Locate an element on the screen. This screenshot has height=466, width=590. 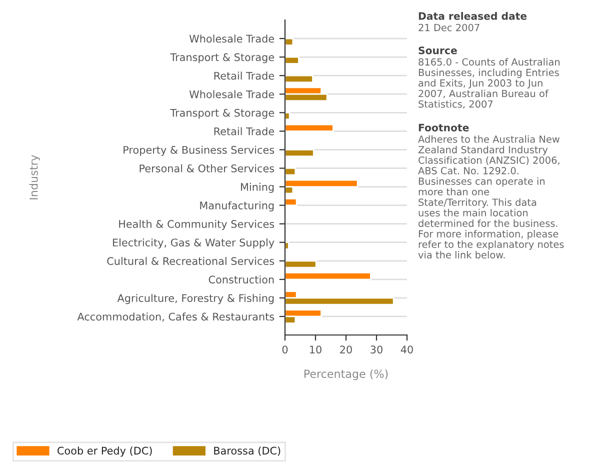
y-axis-title: Industry is located at coordinates (34, 177).